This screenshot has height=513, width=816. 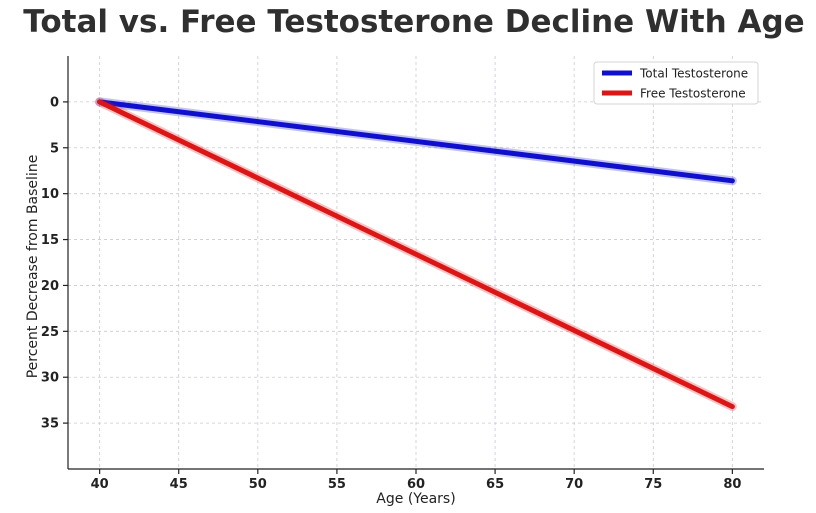 What do you see at coordinates (179, 484) in the screenshot?
I see `x-tick-label: 45` at bounding box center [179, 484].